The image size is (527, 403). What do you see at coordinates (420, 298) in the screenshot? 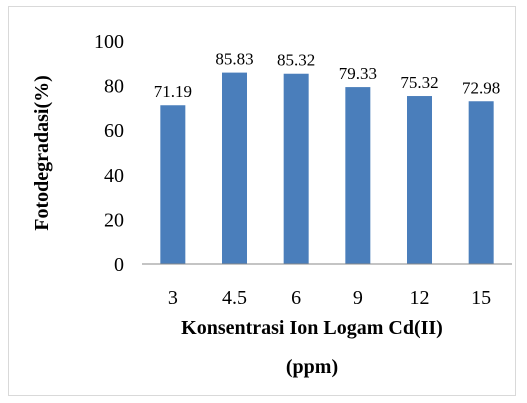
I see `x-tick-label: 12` at bounding box center [420, 298].